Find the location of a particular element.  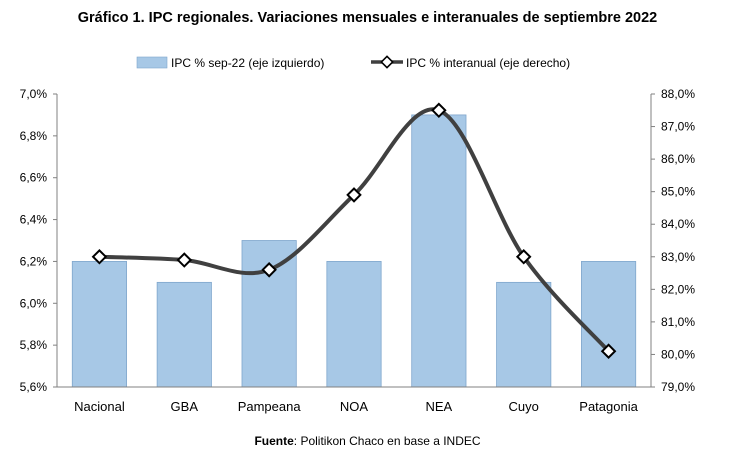

right-tick-label: 84,0% is located at coordinates (678, 224).